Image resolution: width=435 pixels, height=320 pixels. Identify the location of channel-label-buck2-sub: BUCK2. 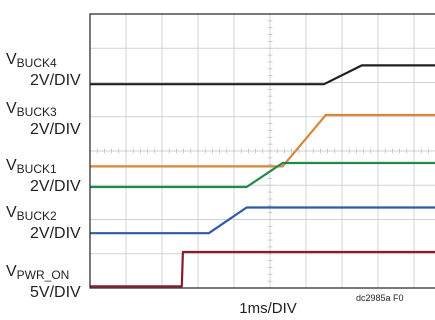
(36, 216).